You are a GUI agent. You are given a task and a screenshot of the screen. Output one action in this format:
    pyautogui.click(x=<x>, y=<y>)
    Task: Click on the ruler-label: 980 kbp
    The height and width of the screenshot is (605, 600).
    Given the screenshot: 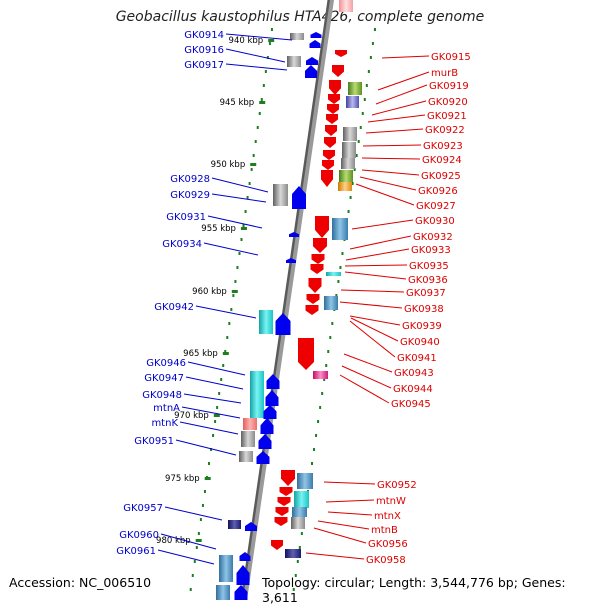 What is the action you would take?
    pyautogui.click(x=173, y=541)
    